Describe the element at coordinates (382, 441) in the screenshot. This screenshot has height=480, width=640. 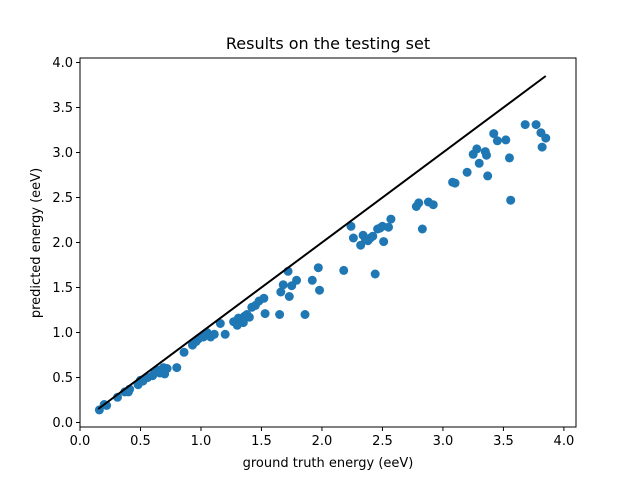
I see `x-tick-label: 2.5` at that location.